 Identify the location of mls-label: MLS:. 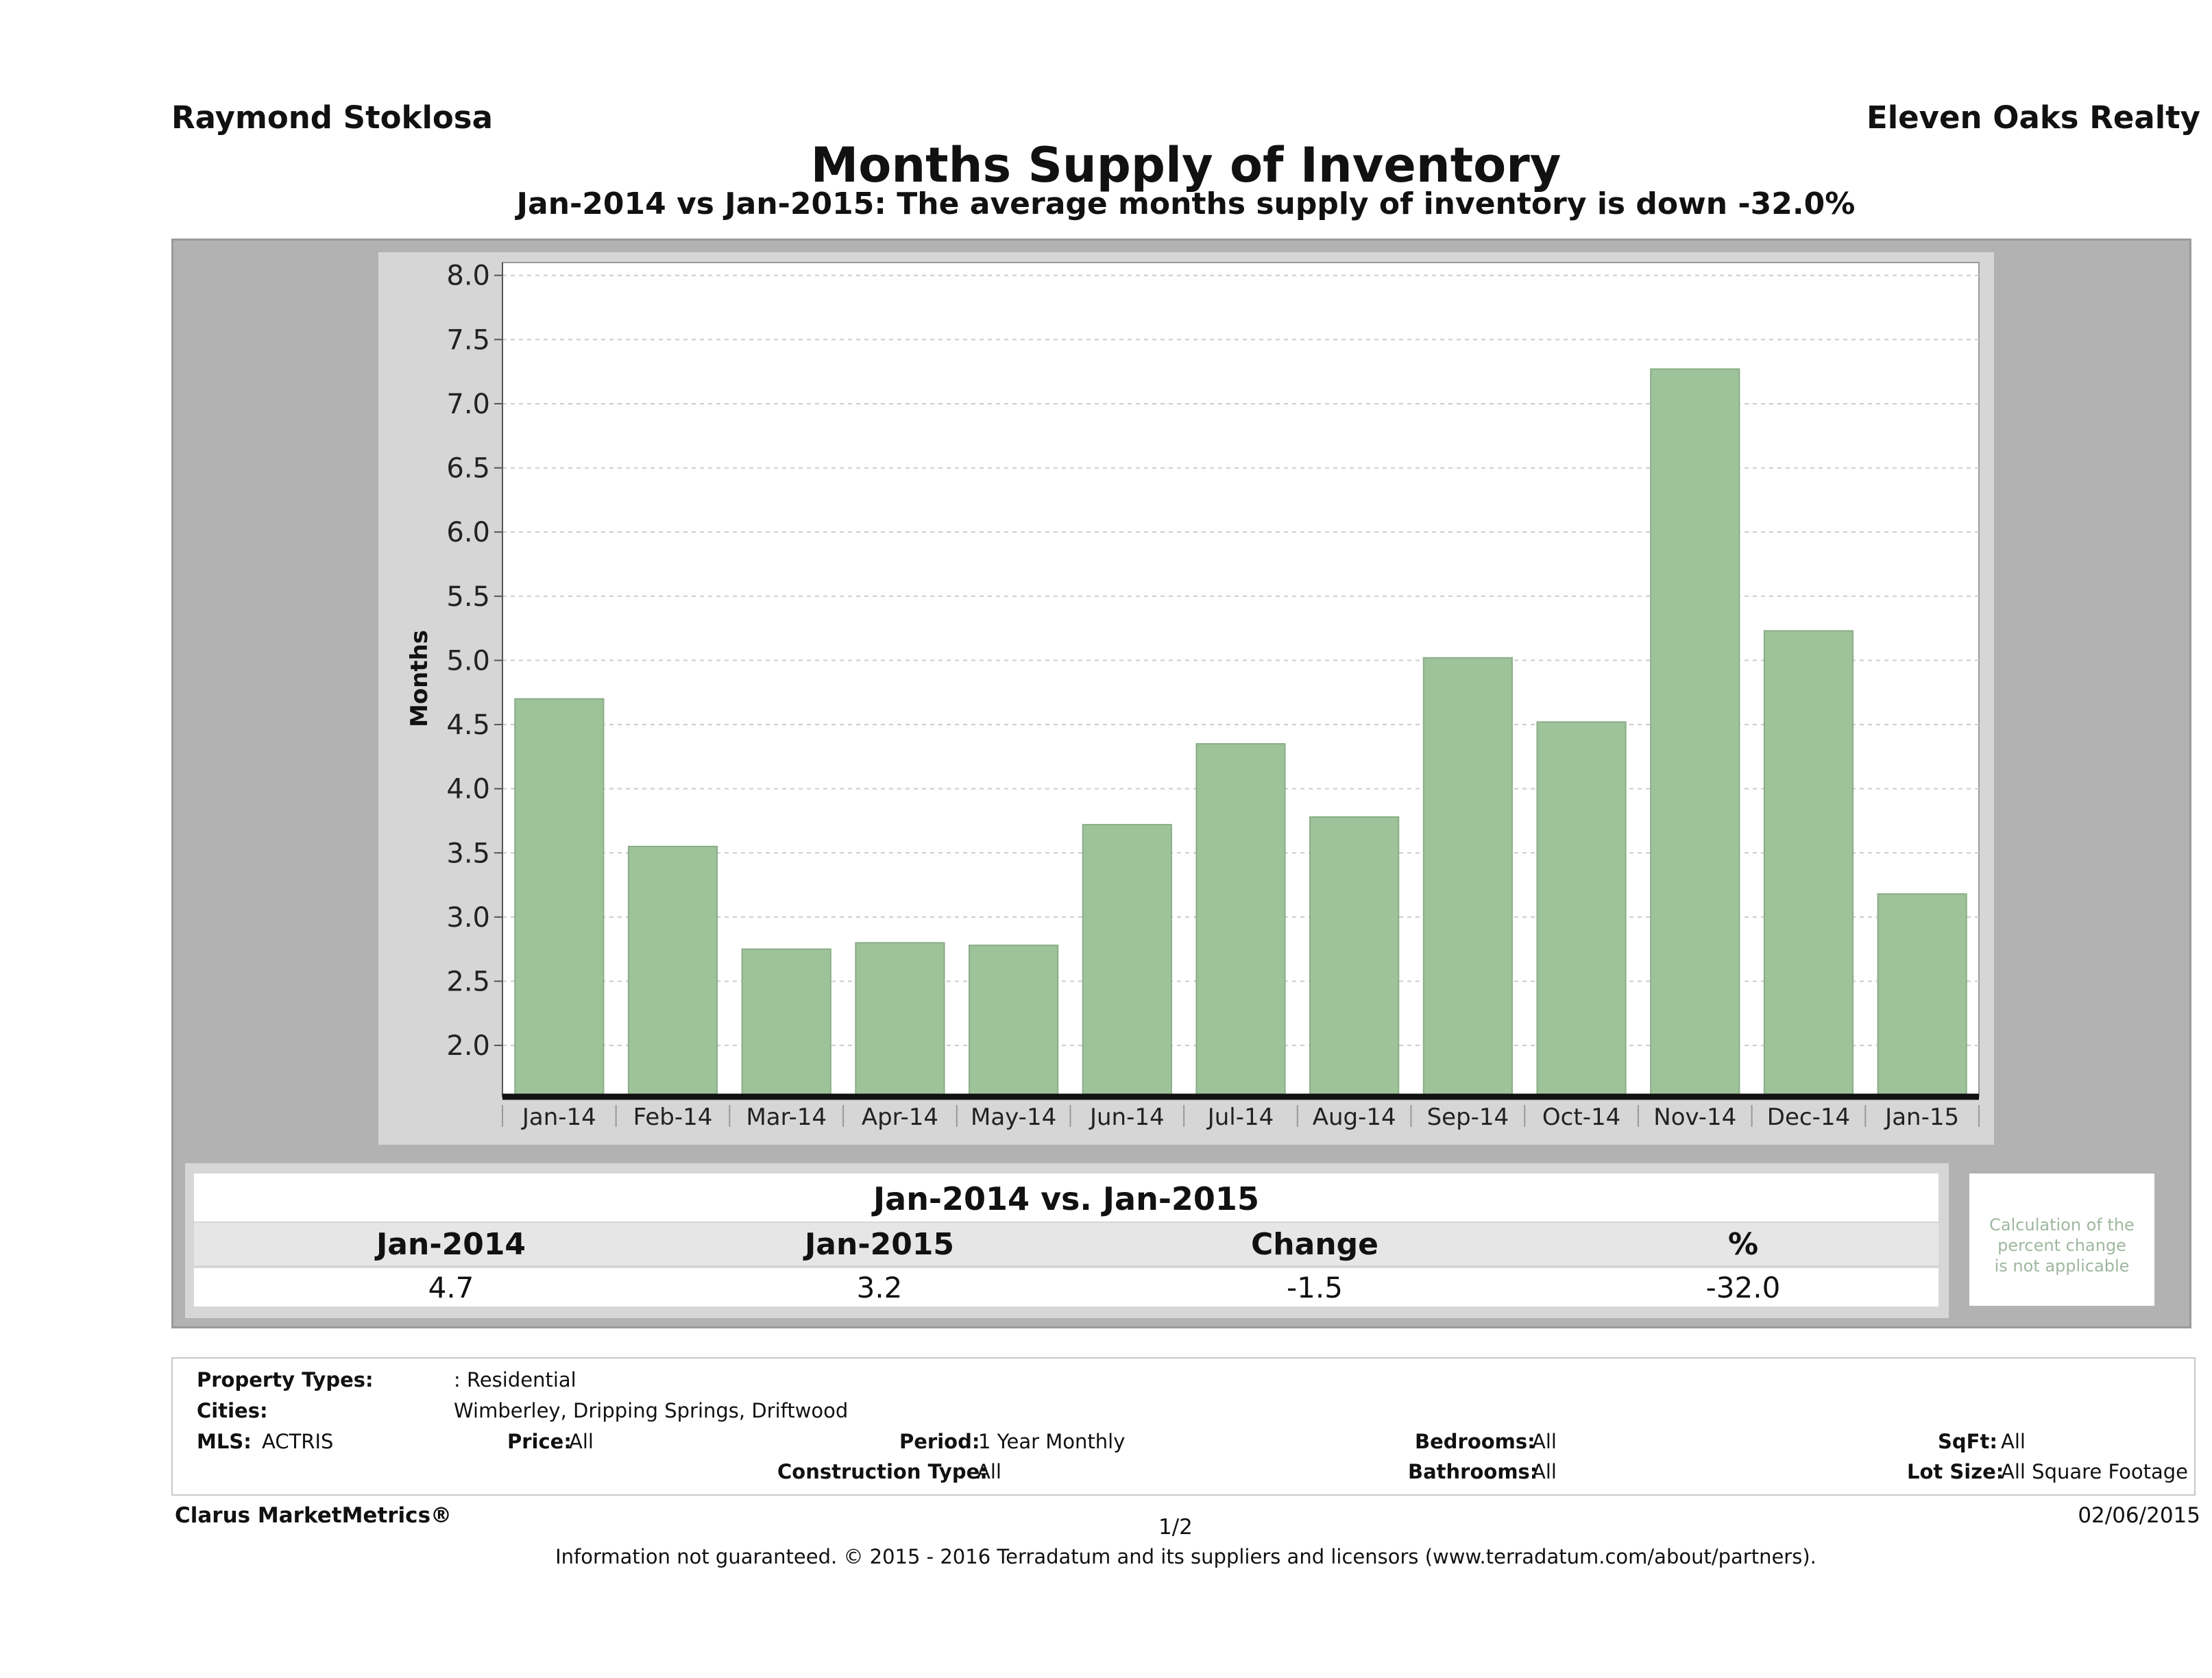
(224, 1441).